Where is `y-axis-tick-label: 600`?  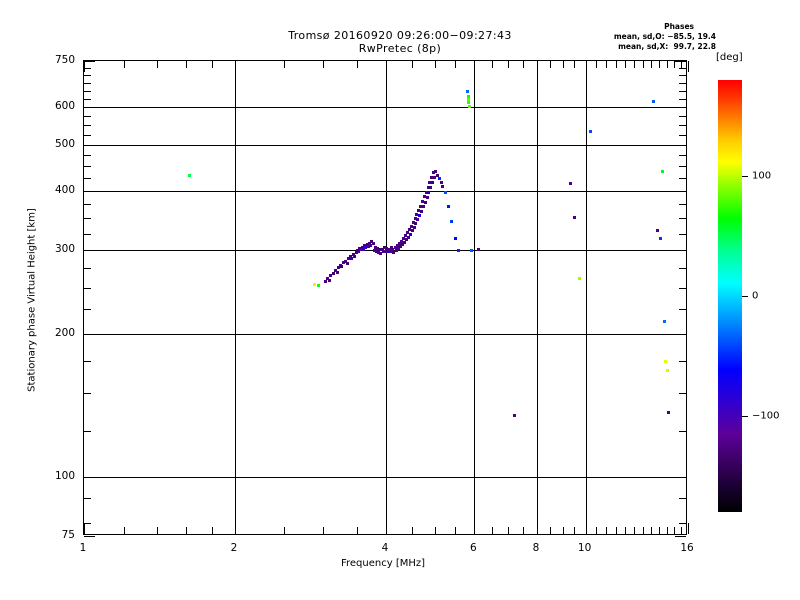 y-axis-tick-label: 600 is located at coordinates (64, 106).